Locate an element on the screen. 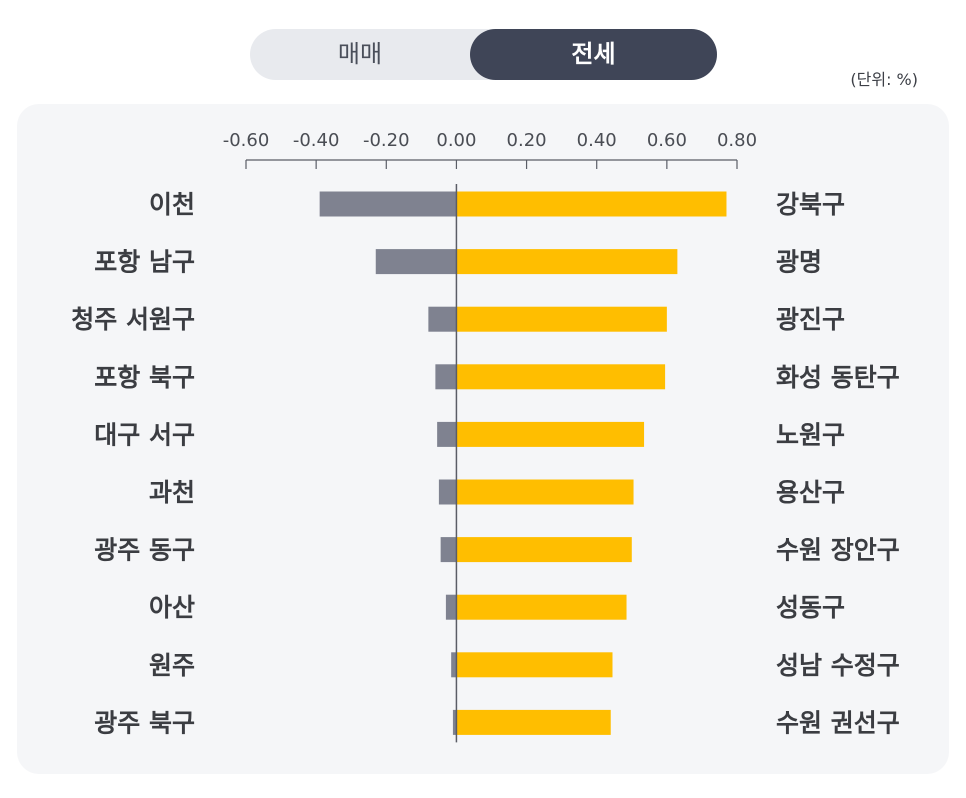 This screenshot has width=966, height=798. market-type-toggle: 매매 전세 is located at coordinates (483, 54).